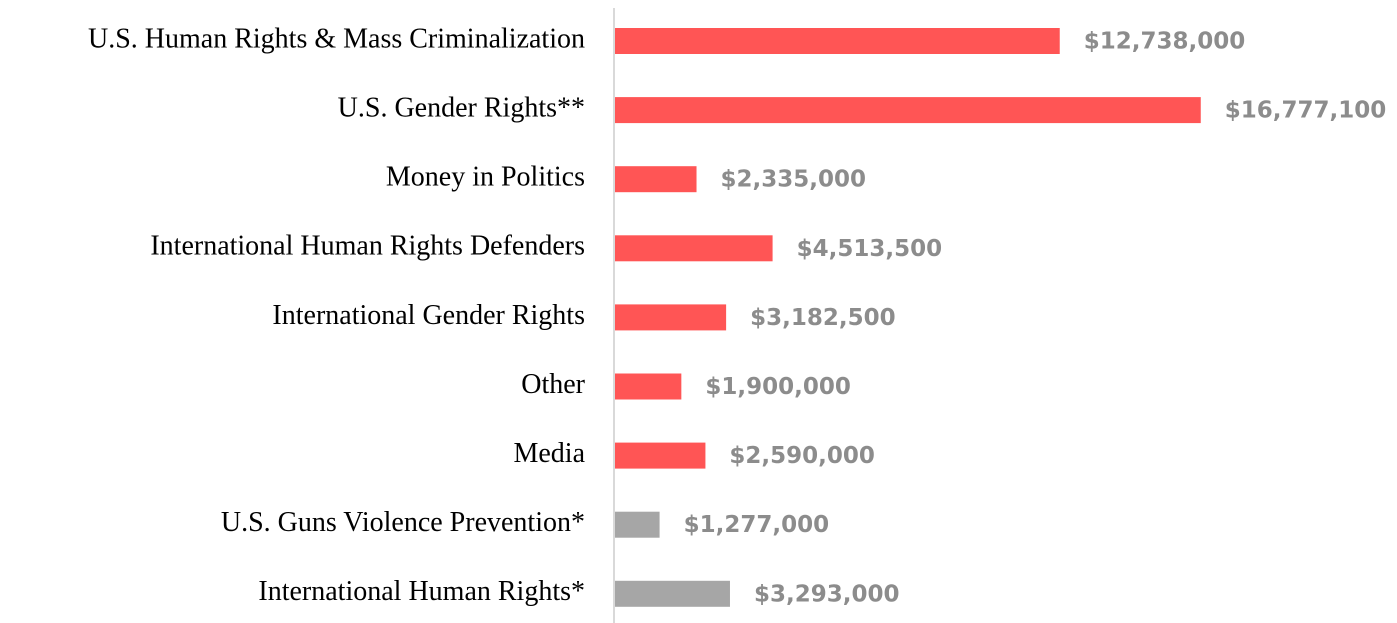  Describe the element at coordinates (827, 594) in the screenshot. I see `value-label: $3,293,000` at that location.